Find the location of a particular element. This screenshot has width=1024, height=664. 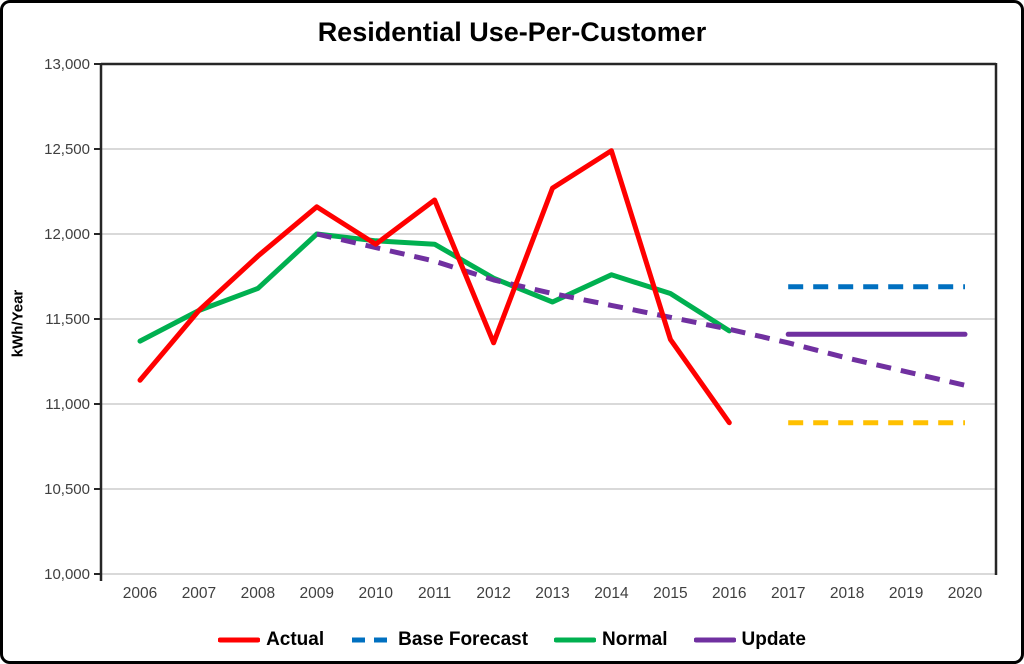

x-tick-label: 2017 is located at coordinates (788, 593).